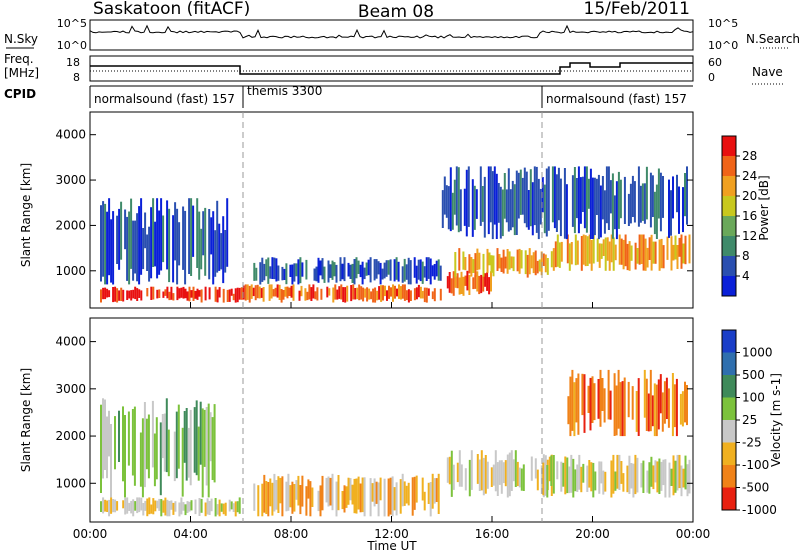 The height and width of the screenshot is (554, 800). Describe the element at coordinates (20, 94) in the screenshot. I see `cpid-label: CPID` at that location.